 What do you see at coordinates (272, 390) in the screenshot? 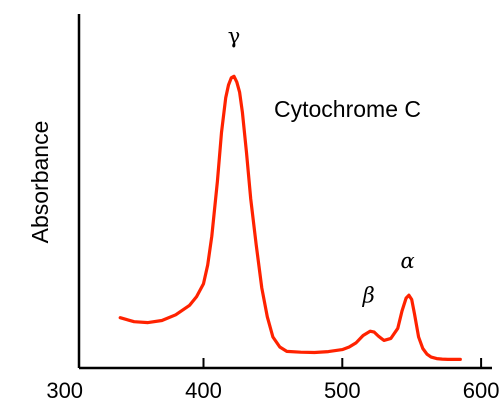
I see `x-tick-labels: 300 400 500 600` at bounding box center [272, 390].